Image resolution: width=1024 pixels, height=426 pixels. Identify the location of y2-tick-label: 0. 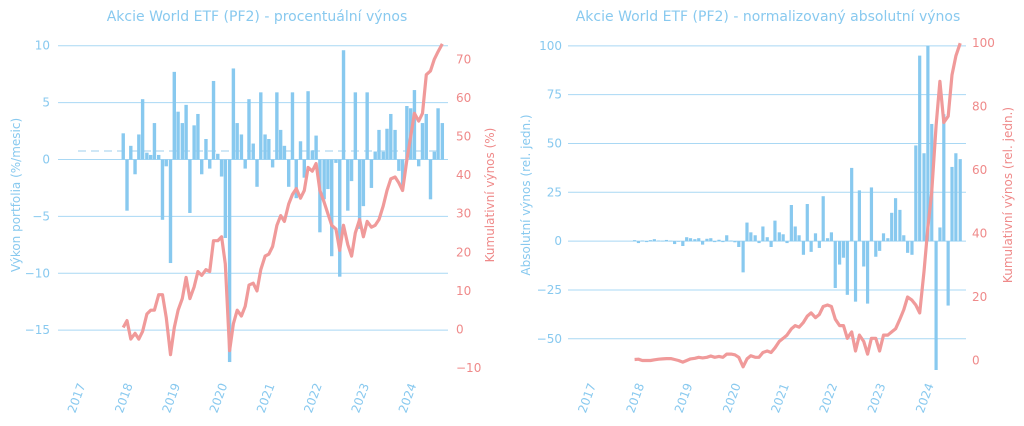
(460, 329).